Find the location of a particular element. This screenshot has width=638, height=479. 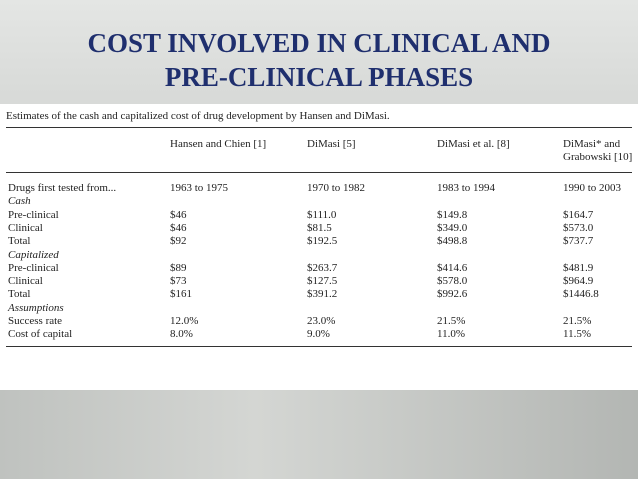

column-header: DiMasi* and Grabowski [10] is located at coordinates (598, 150).